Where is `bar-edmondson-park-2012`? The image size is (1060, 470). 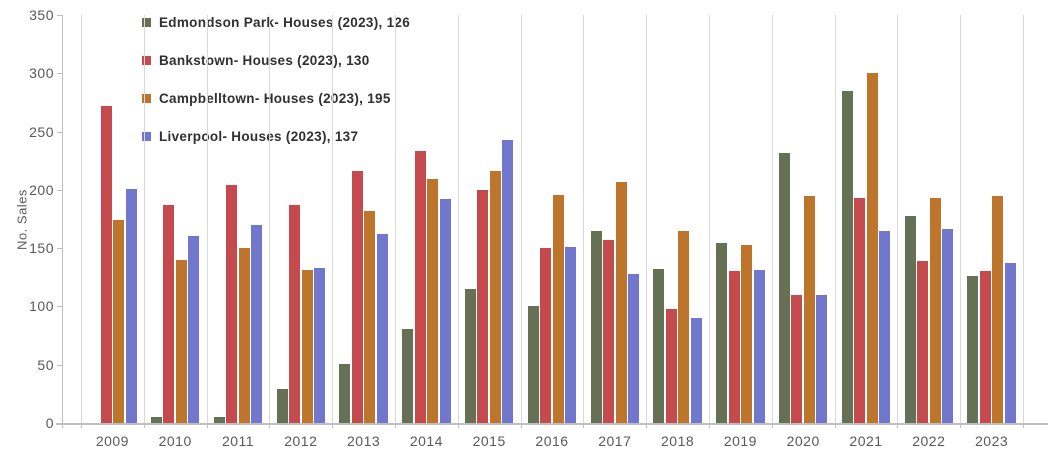
bar-edmondson-park-2012 is located at coordinates (282, 406).